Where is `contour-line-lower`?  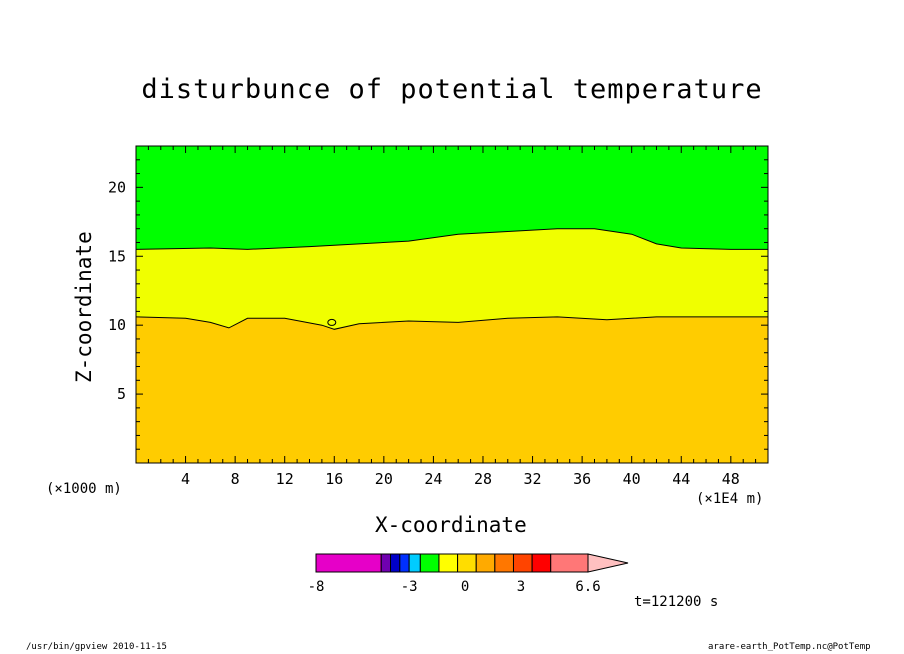
contour-line-lower is located at coordinates (451, 323).